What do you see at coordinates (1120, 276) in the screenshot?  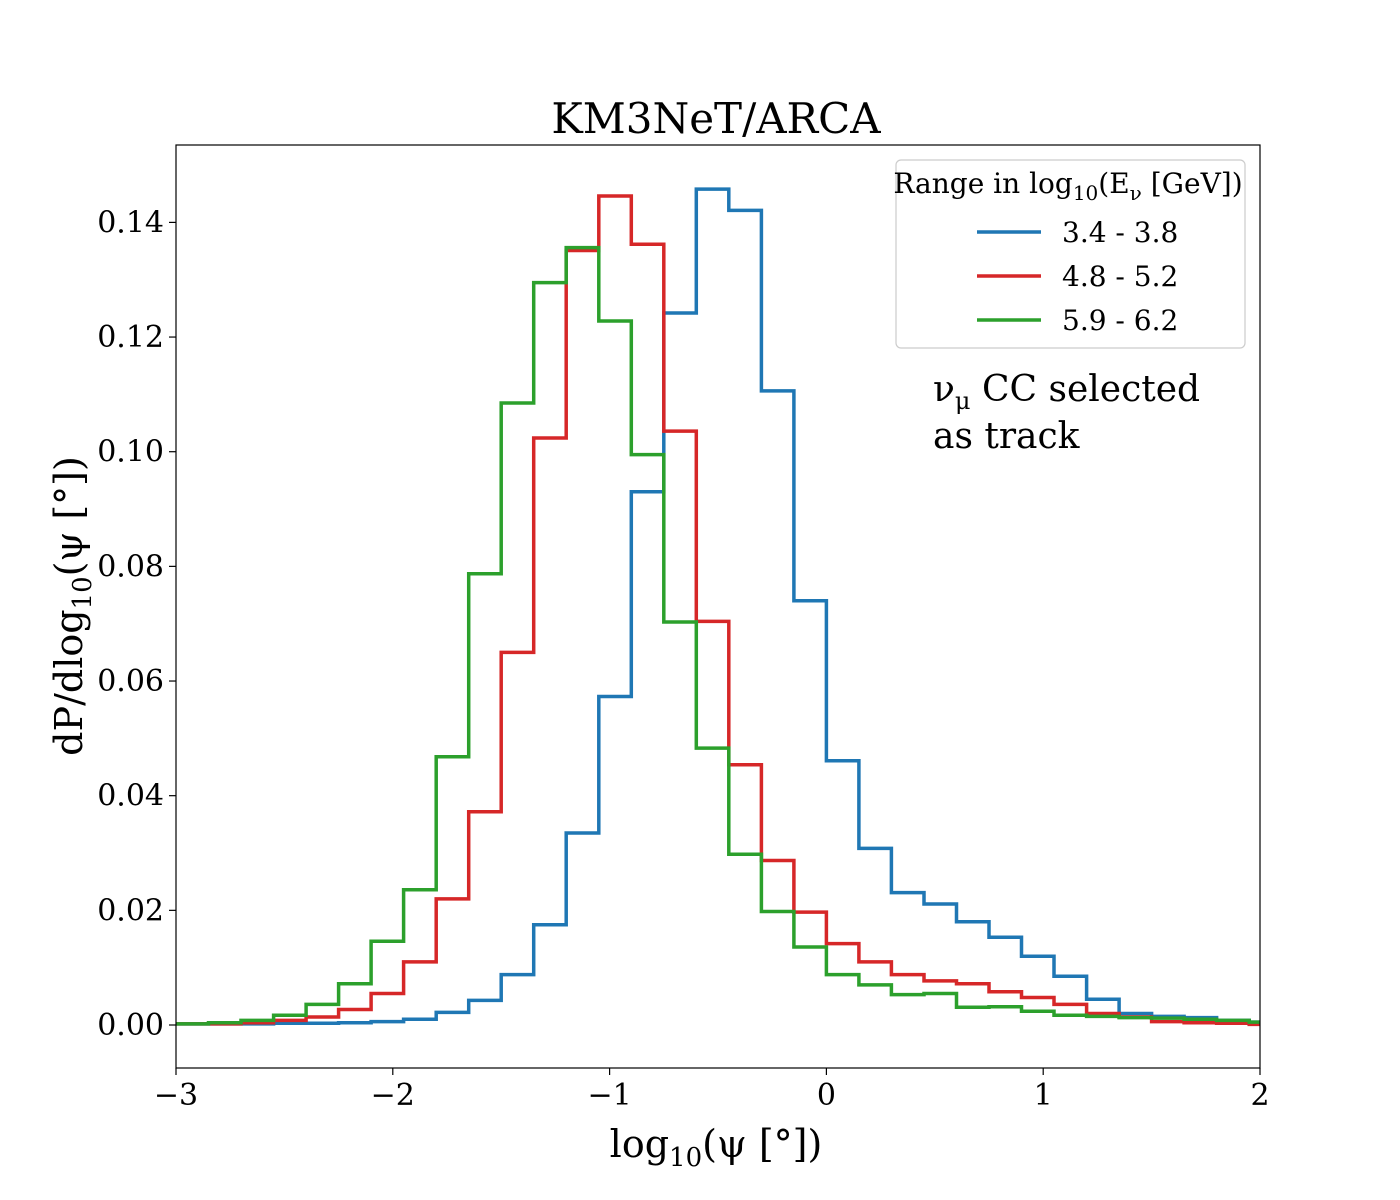 I see `legend-label-2: 4.8 - 5.2` at bounding box center [1120, 276].